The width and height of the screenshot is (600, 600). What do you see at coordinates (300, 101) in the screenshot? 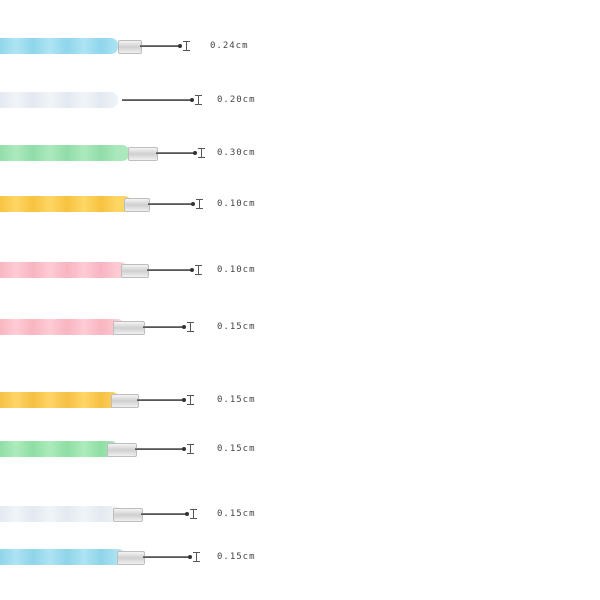
I see `dotting-tool: 0.20cm` at bounding box center [300, 101].